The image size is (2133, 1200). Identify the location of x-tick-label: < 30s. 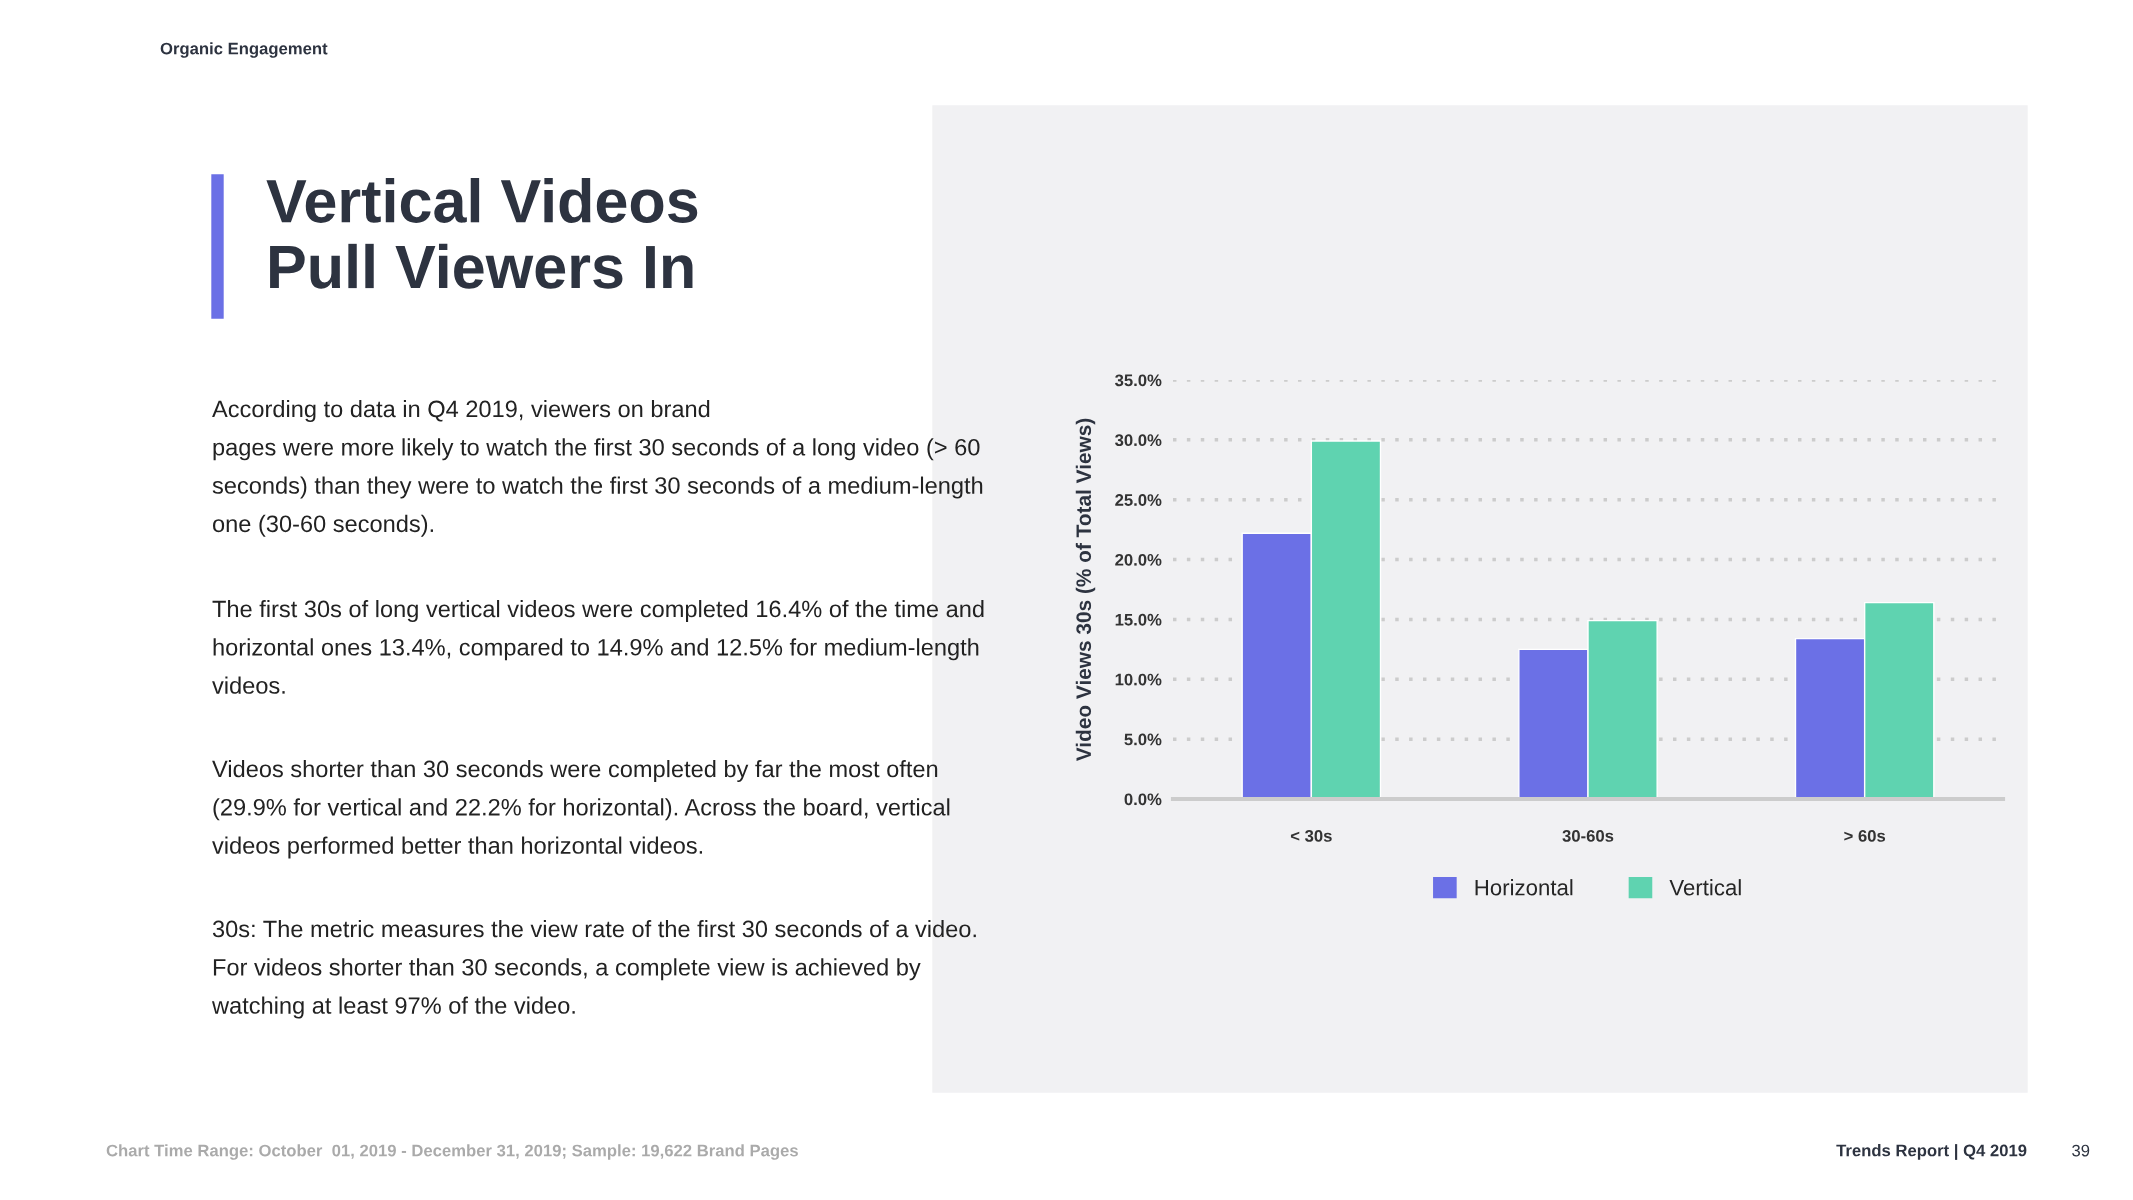
(1311, 836).